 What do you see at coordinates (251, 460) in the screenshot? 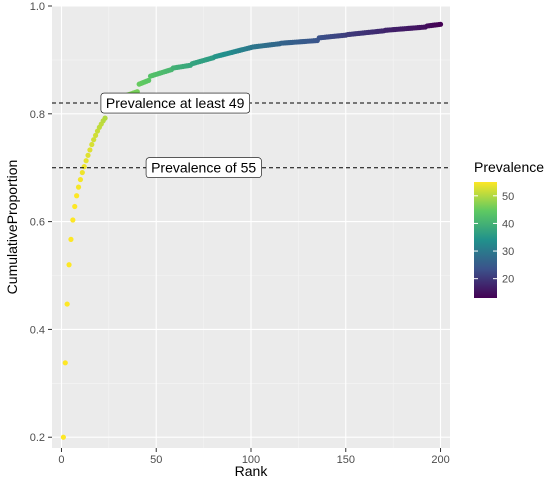
I see `x-tick-label: 100` at bounding box center [251, 460].